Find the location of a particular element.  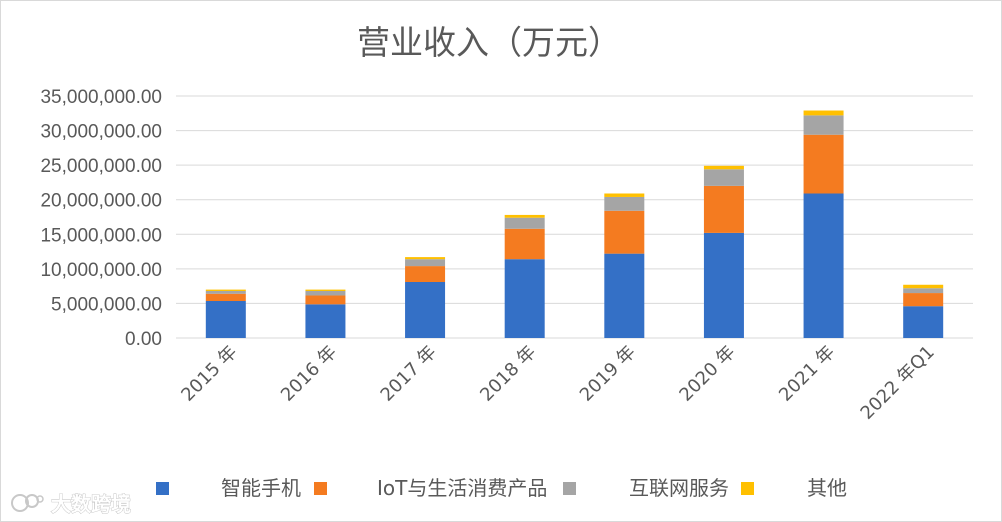

y-tick-label: 20,000,000.00 is located at coordinates (101, 201).